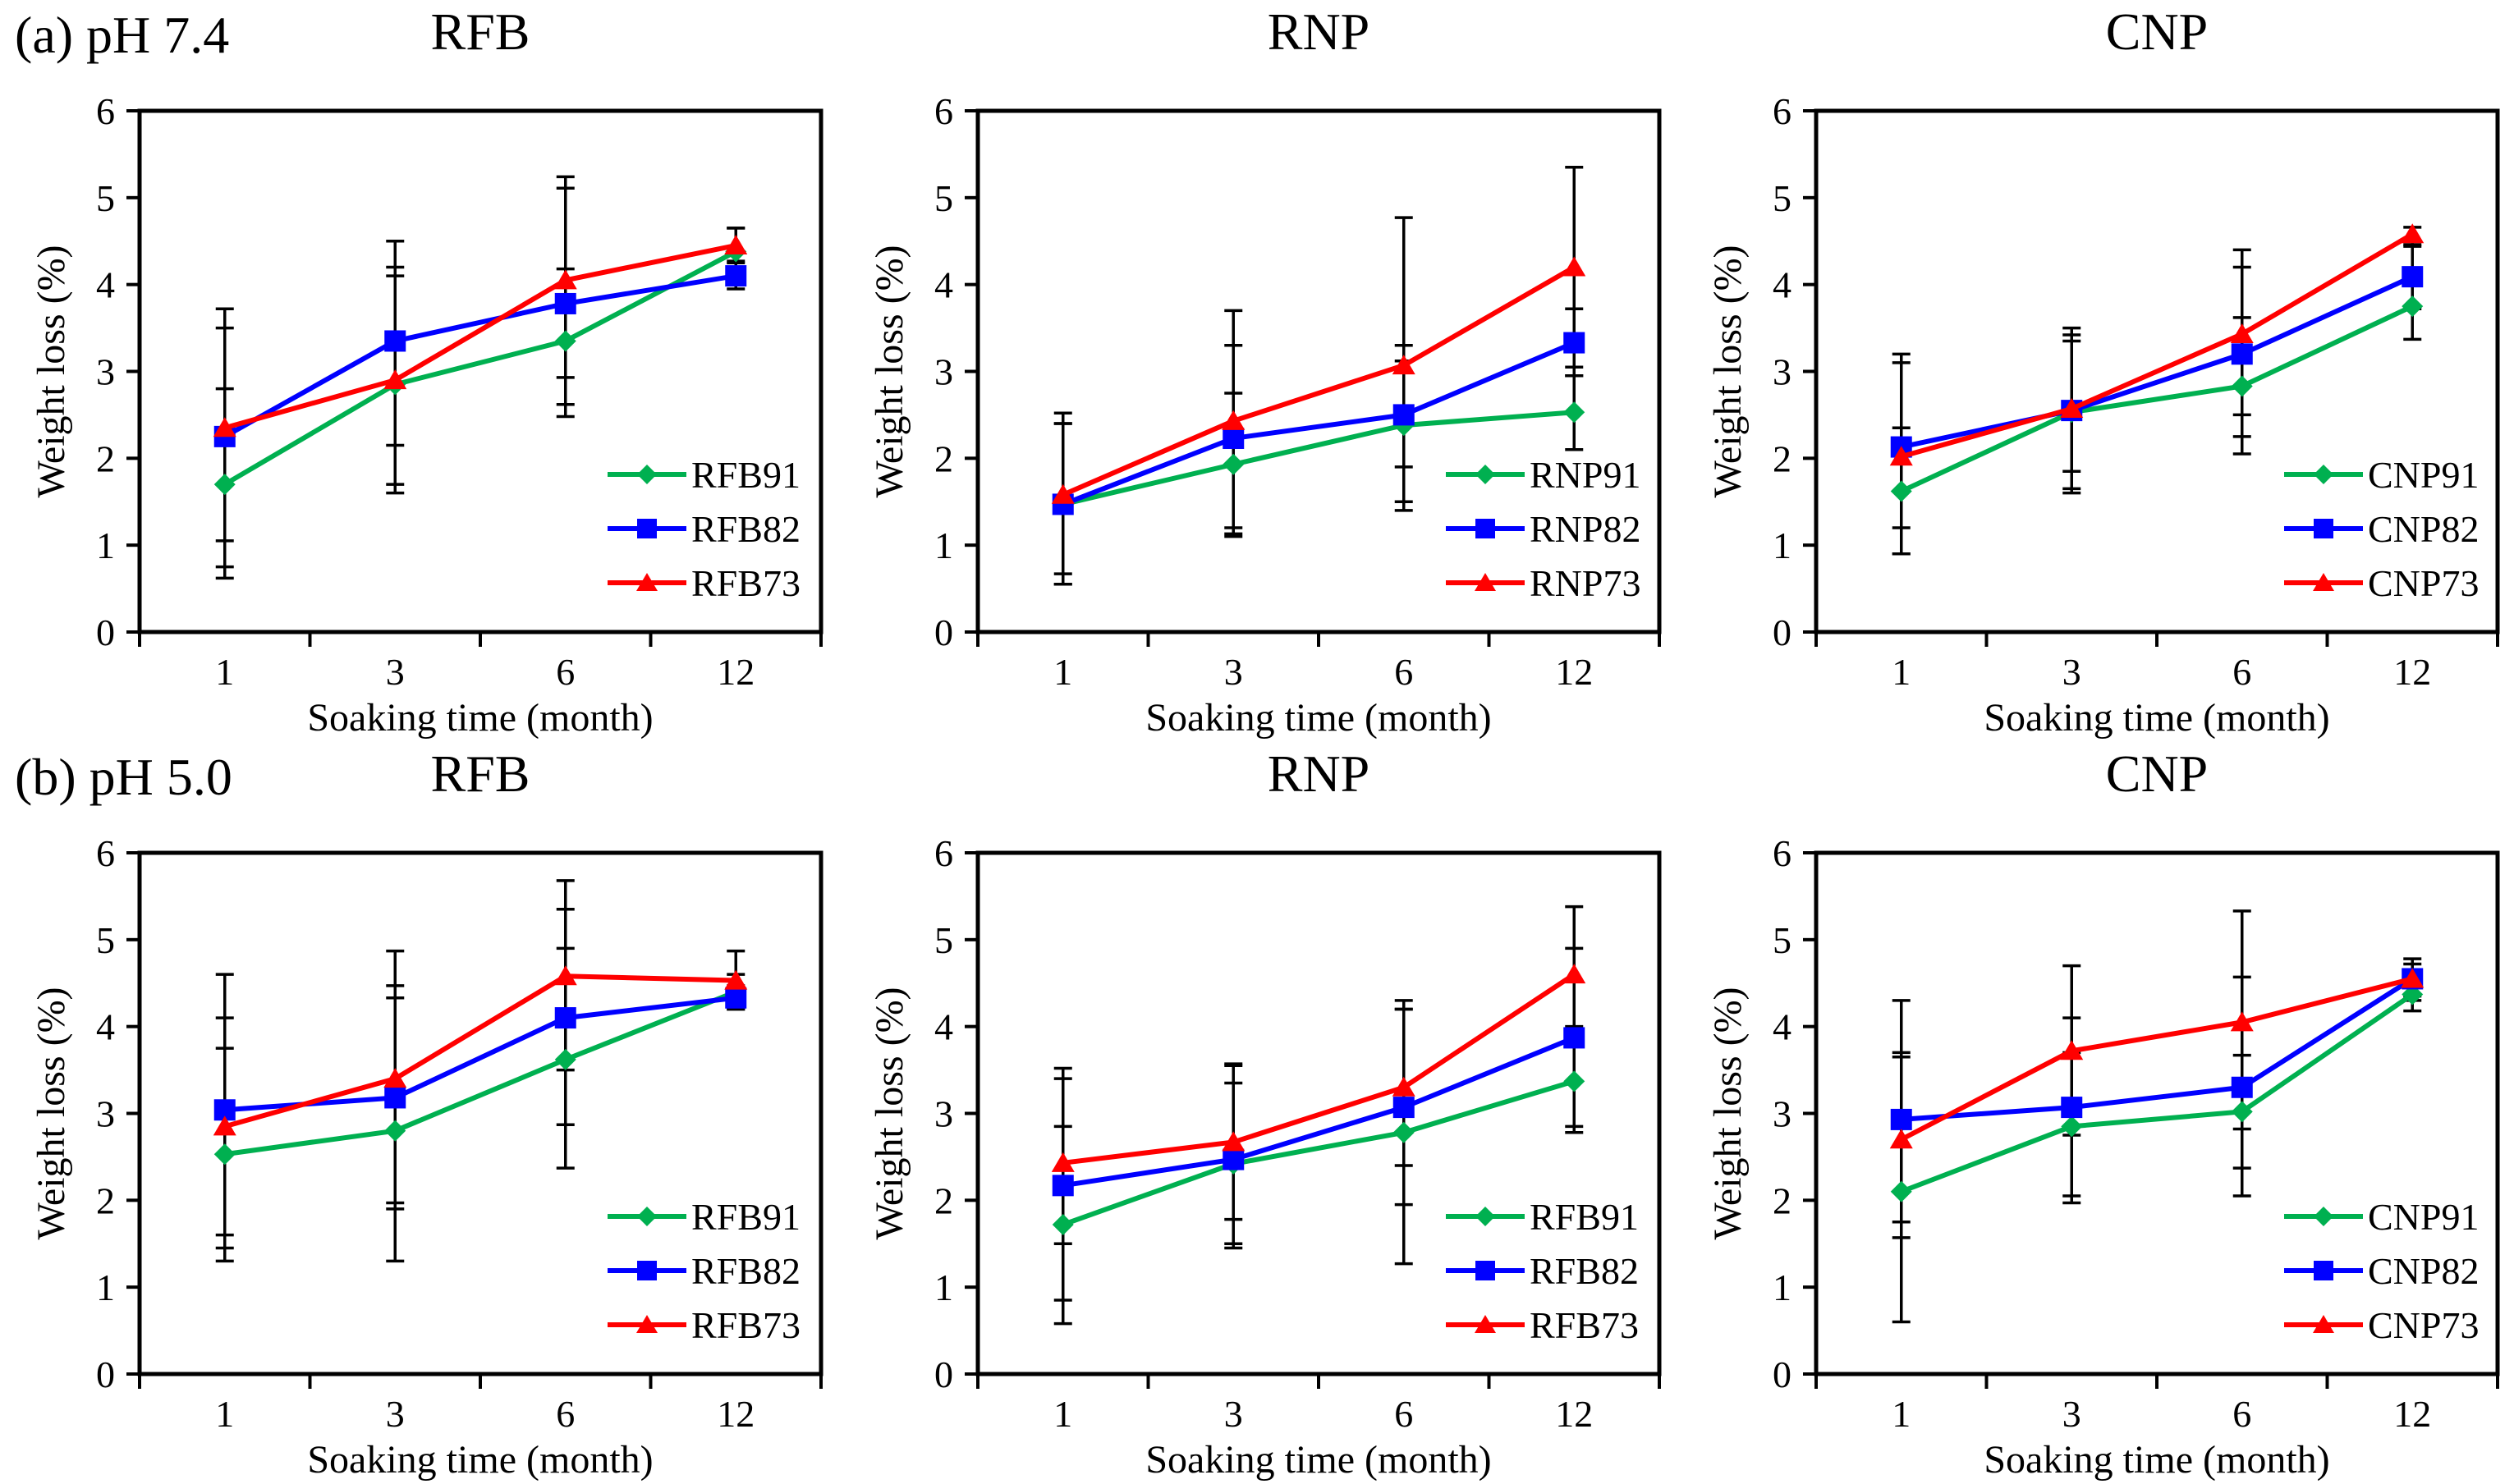 This screenshot has height=1484, width=2514. What do you see at coordinates (1319, 773) in the screenshot?
I see `panel-title-b-rnp: RNP` at bounding box center [1319, 773].